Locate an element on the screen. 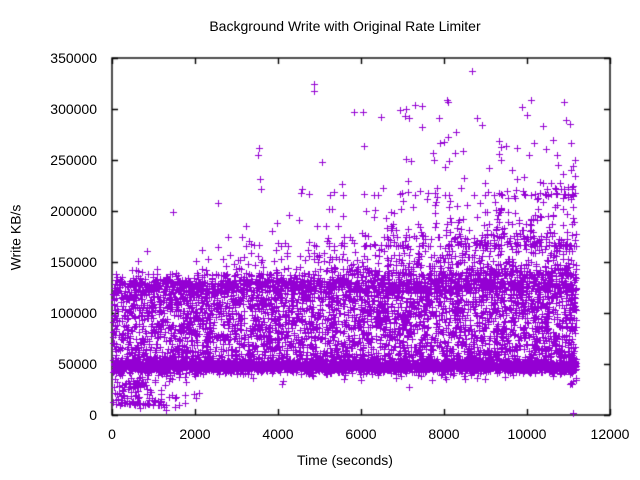 The height and width of the screenshot is (480, 640). x-axis-title: Time (seconds) is located at coordinates (345, 460).